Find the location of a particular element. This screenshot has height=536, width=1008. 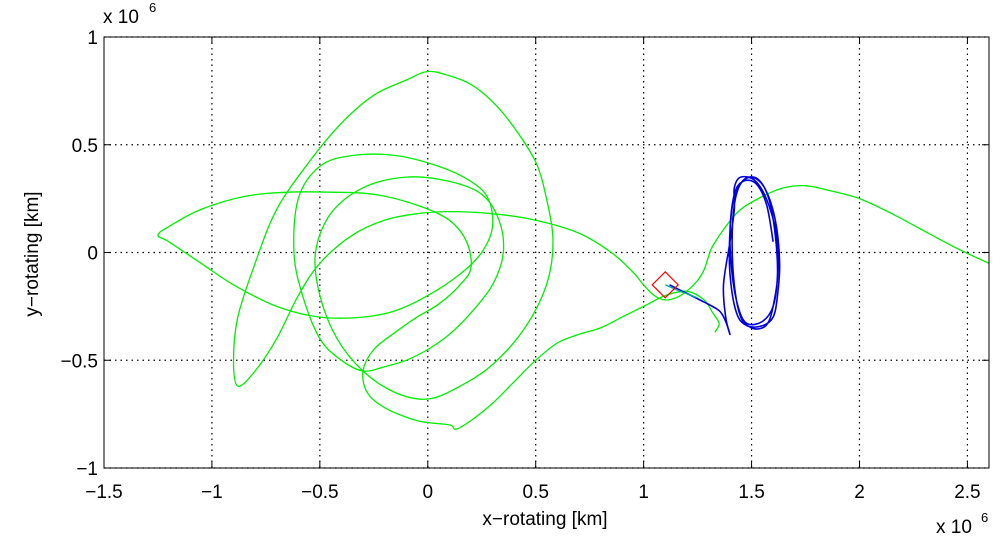

x-tick-label: −0.5 is located at coordinates (320, 492).